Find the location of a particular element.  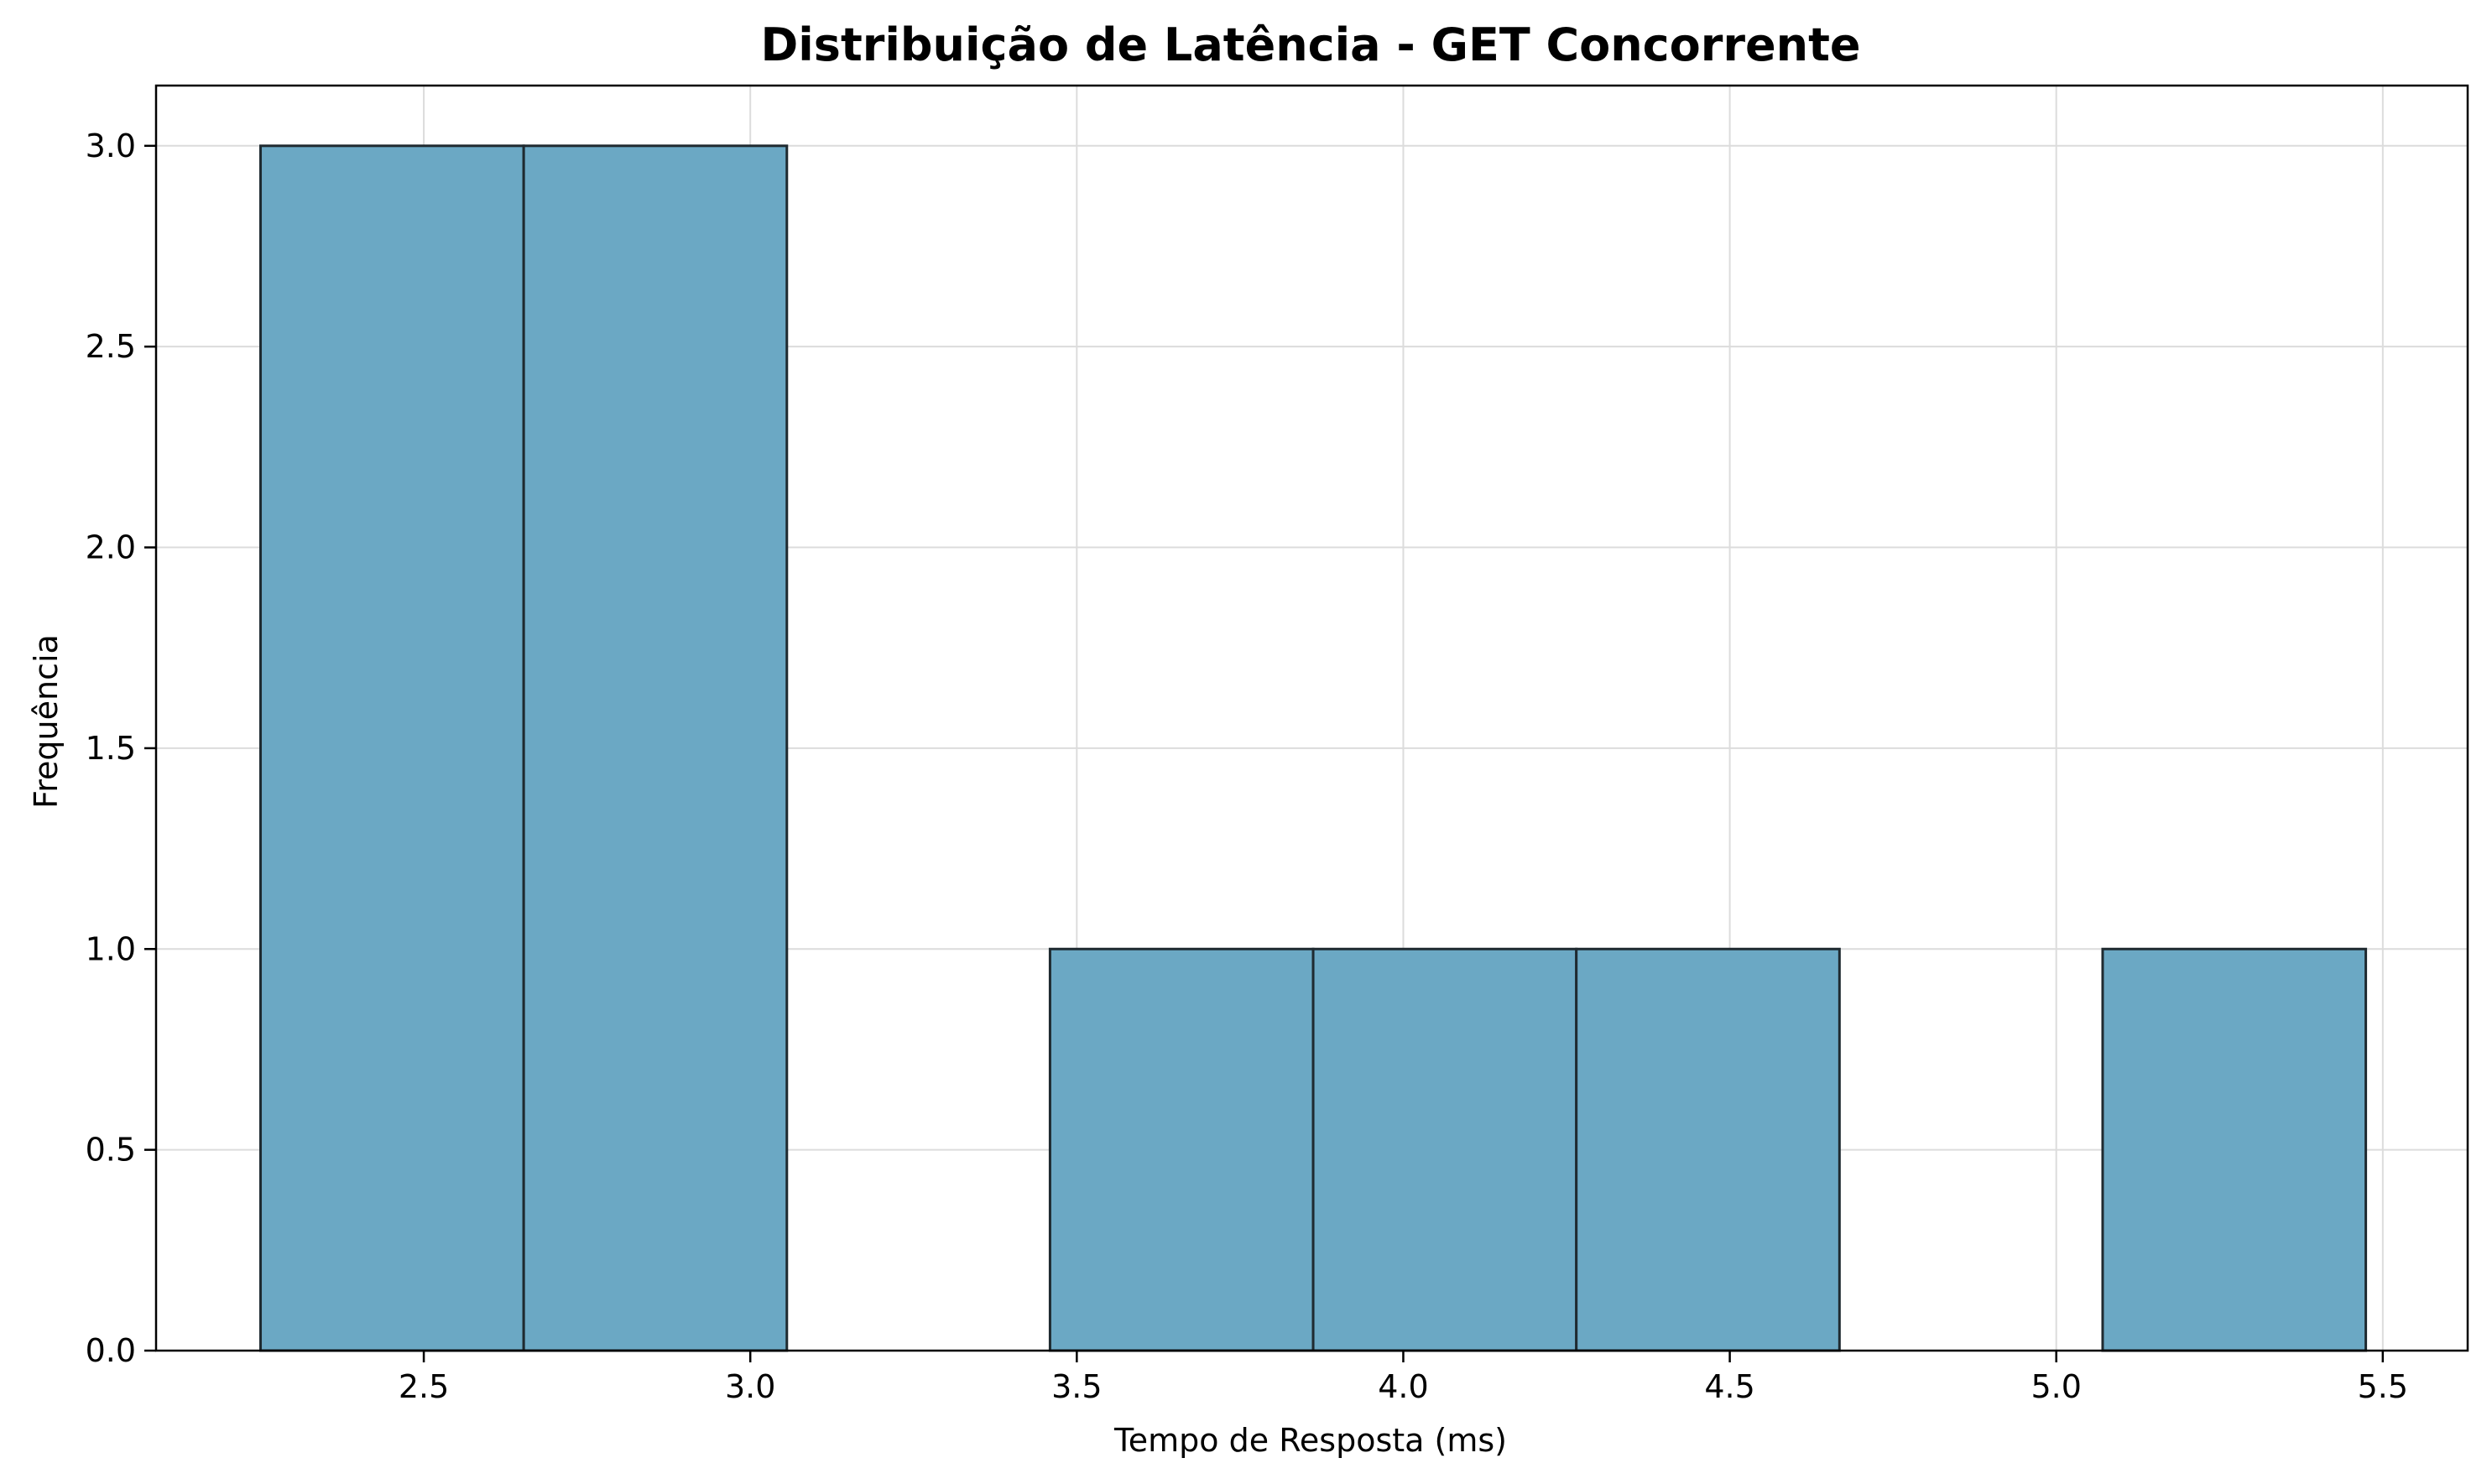

x-tick-label: 2.5 is located at coordinates (424, 1386).